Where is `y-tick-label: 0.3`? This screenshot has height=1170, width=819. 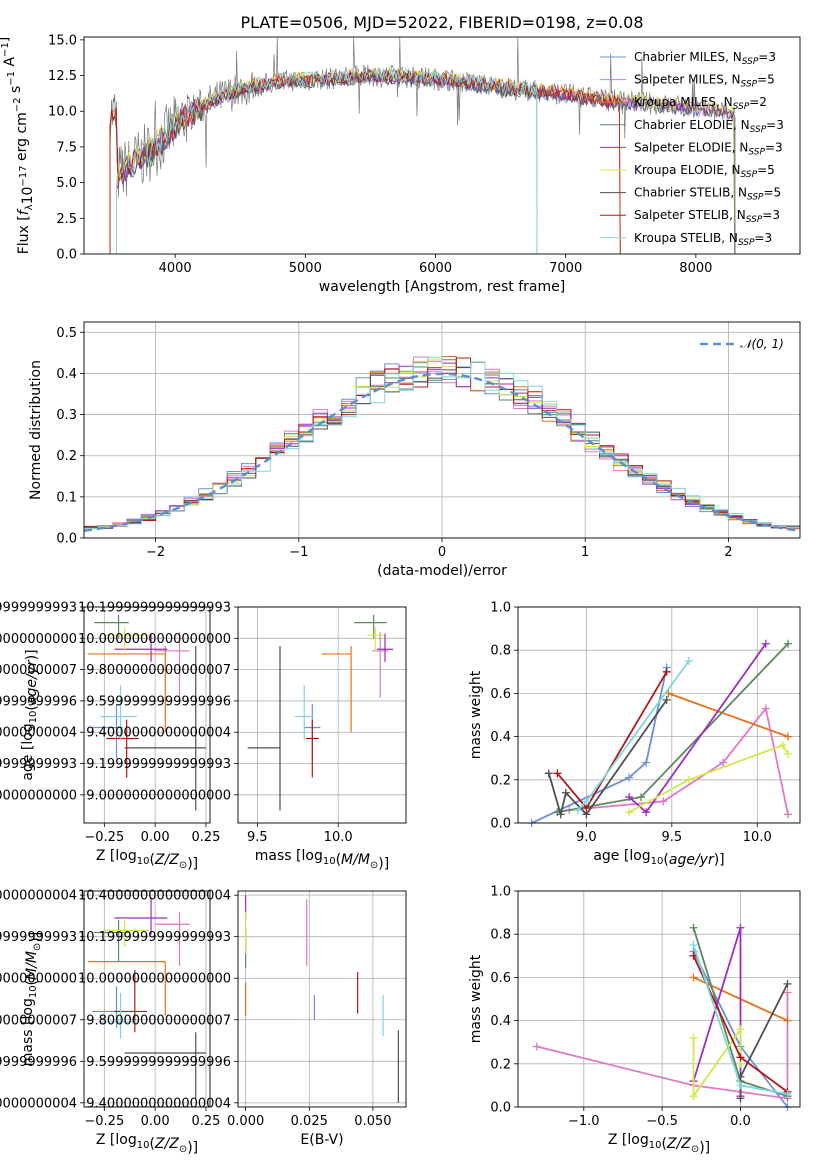 y-tick-label: 0.3 is located at coordinates (66, 415).